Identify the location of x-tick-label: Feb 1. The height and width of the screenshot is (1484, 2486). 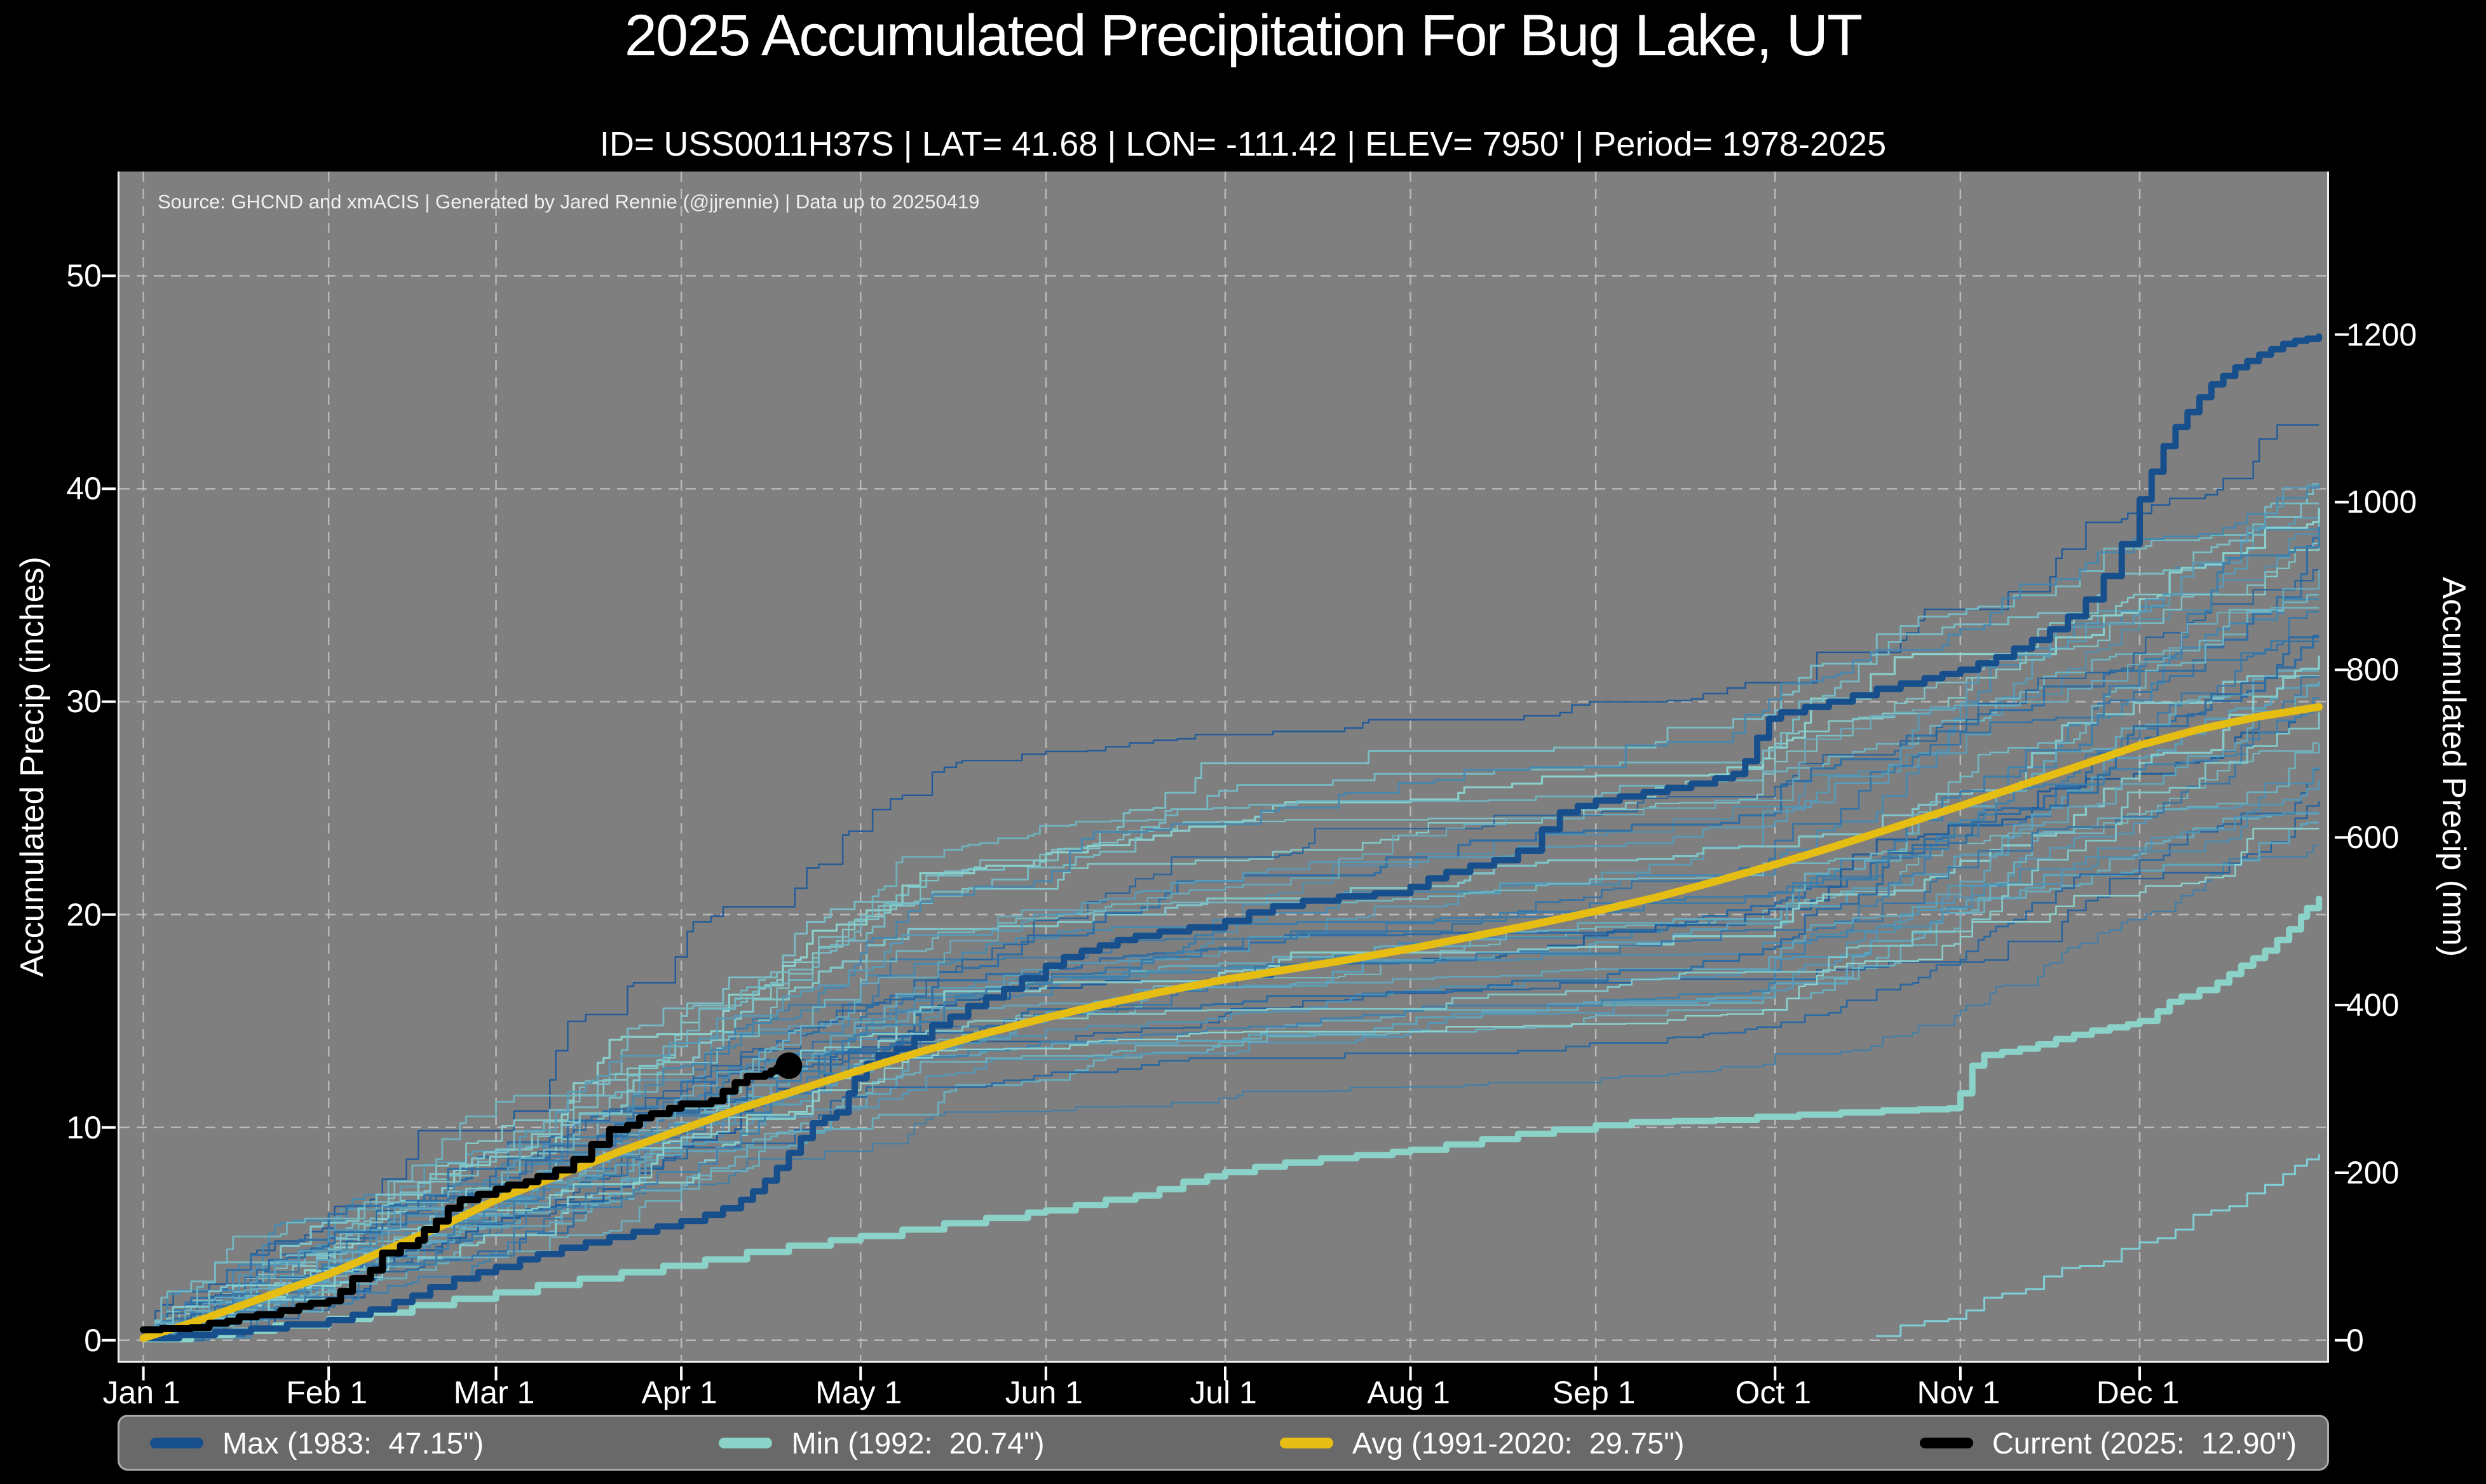
(327, 1392).